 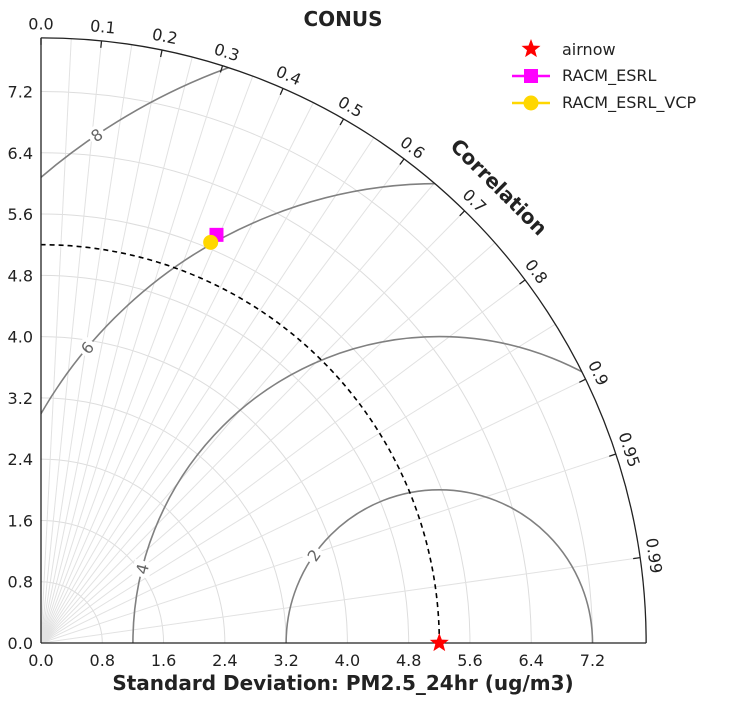 What do you see at coordinates (102, 26) in the screenshot?
I see `correlation-tick-label: 0.1` at bounding box center [102, 26].